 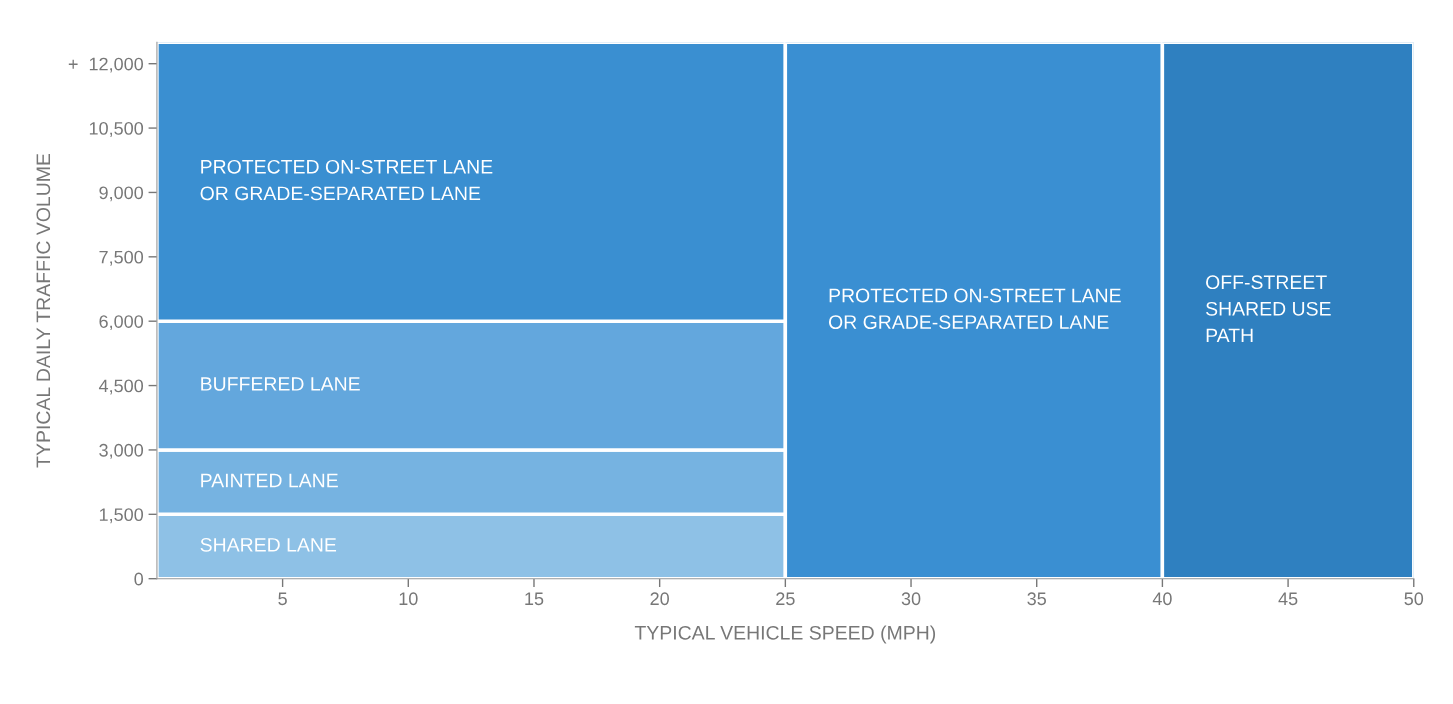 What do you see at coordinates (408, 599) in the screenshot?
I see `x-tick-label: 10` at bounding box center [408, 599].